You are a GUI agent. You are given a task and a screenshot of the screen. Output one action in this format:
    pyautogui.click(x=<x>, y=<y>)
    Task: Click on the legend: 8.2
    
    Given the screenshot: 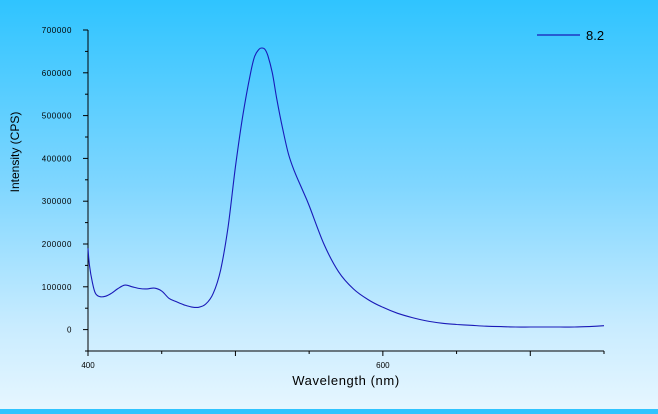 What is the action you would take?
    pyautogui.click(x=570, y=35)
    